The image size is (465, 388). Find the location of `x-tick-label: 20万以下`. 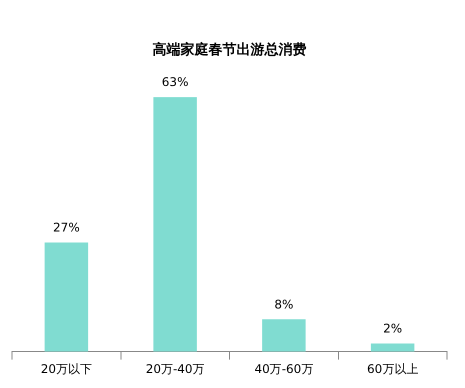

x-tick-label: 20万以下 is located at coordinates (66, 369).